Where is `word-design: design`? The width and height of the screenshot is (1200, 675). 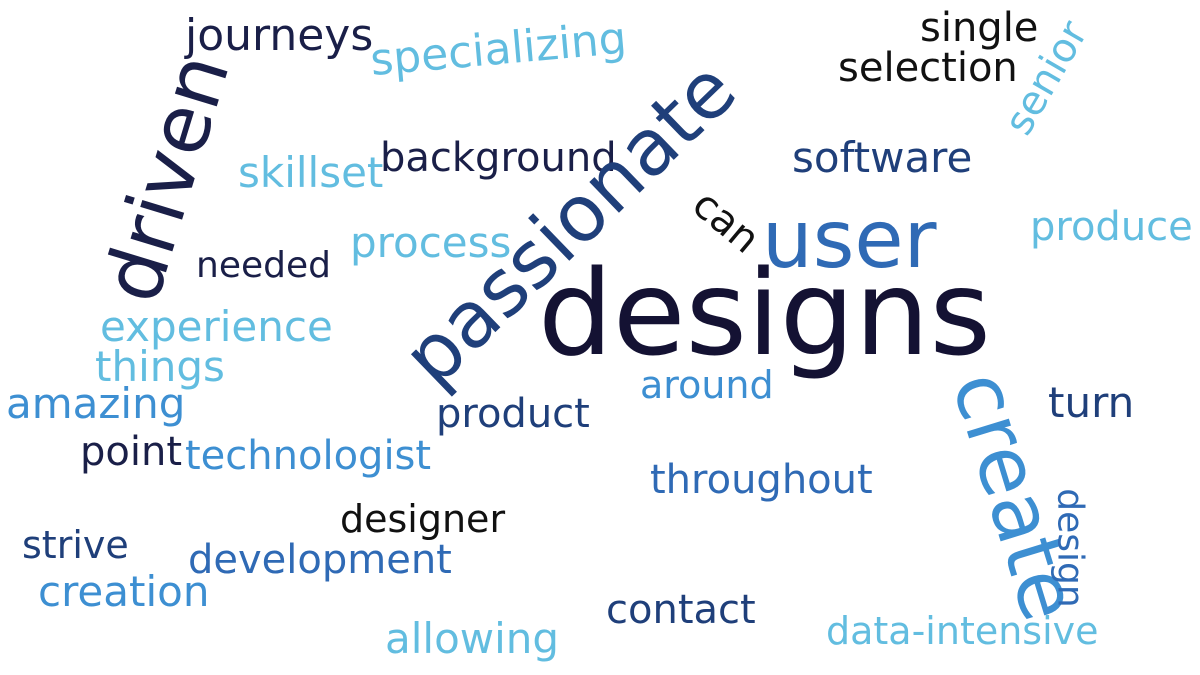
word-design: design is located at coordinates (1070, 548).